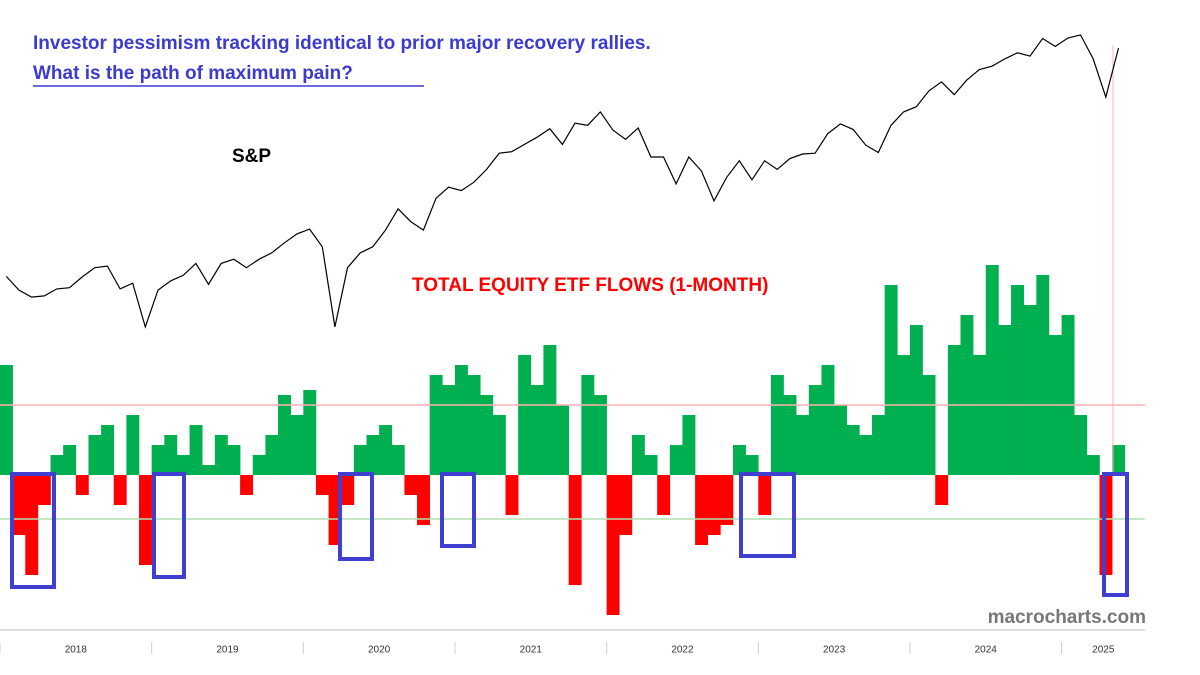  Describe the element at coordinates (834, 650) in the screenshot. I see `x-tick-label: 2023` at that location.